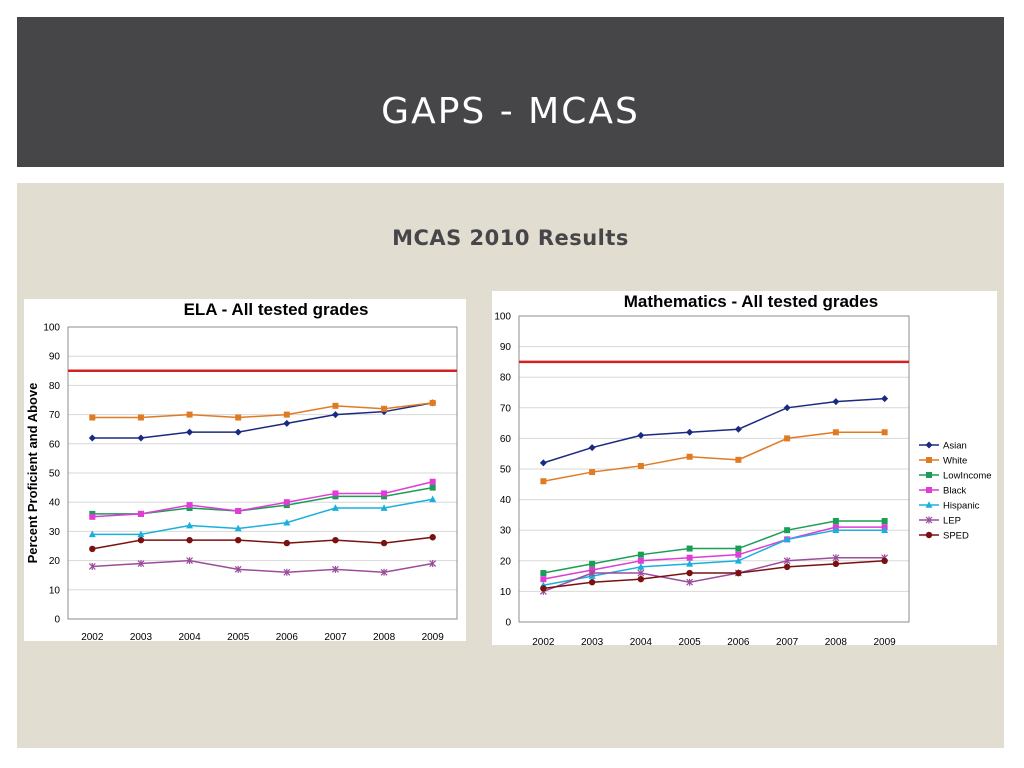 This screenshot has height=768, width=1024. I want to click on math-y-tick-label: 100, so click(502, 317).